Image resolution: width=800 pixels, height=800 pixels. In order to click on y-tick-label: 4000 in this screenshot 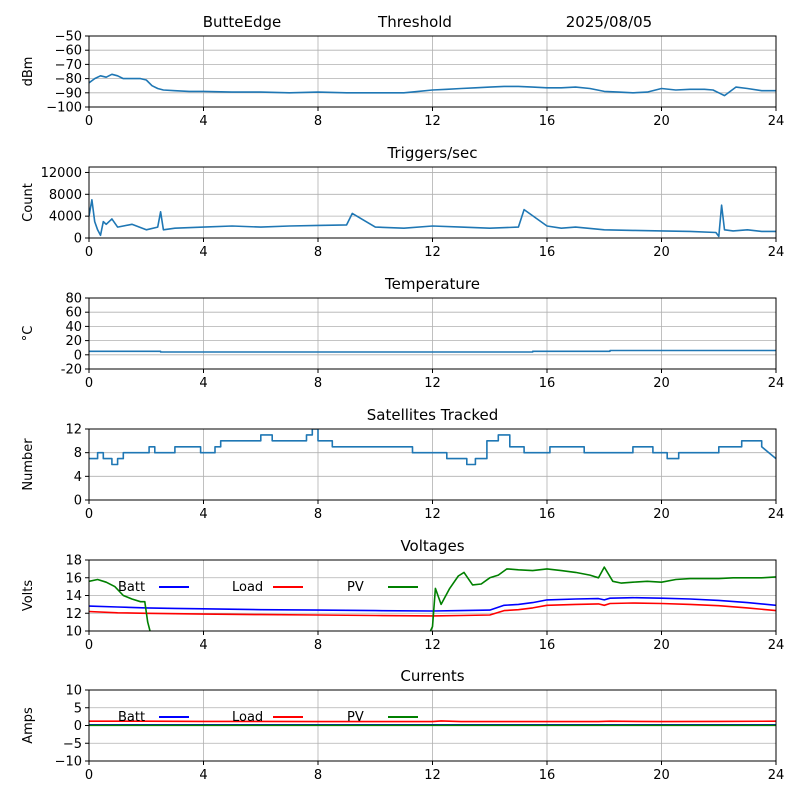, I will do `click(65, 217)`.